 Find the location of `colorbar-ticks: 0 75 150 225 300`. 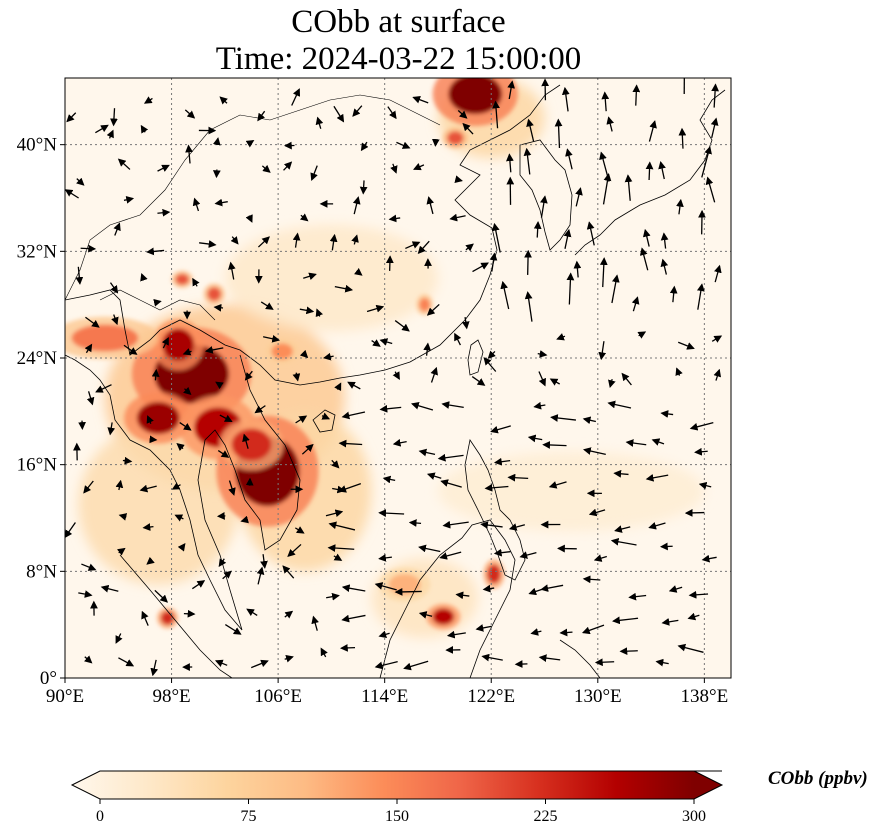

colorbar-ticks: 0 75 150 225 300 is located at coordinates (401, 812).